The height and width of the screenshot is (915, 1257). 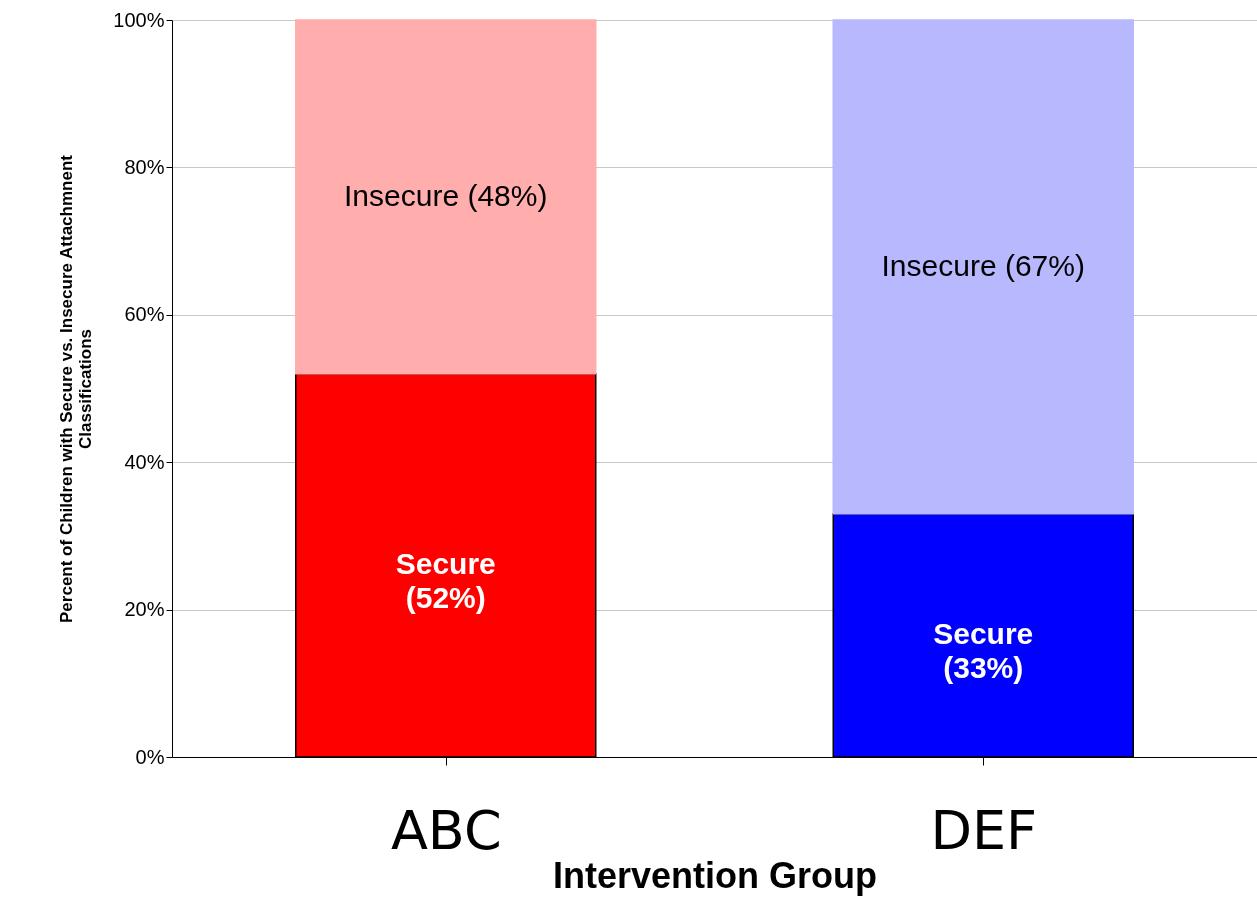 I want to click on text: Secure, so click(x=983, y=634).